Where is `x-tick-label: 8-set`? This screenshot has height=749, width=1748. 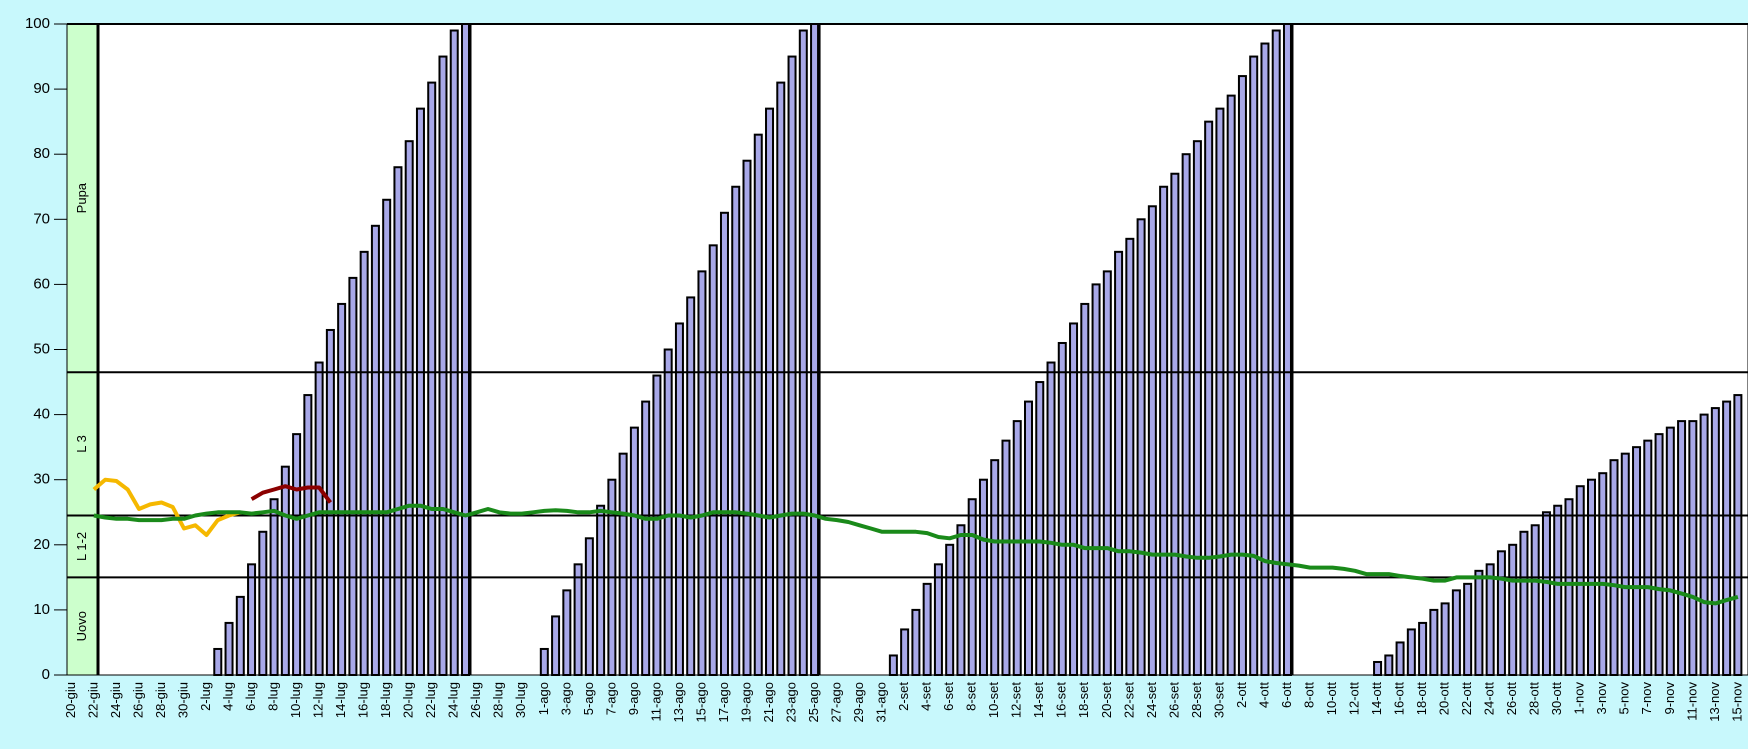
x-tick-label: 8-set is located at coordinates (971, 696).